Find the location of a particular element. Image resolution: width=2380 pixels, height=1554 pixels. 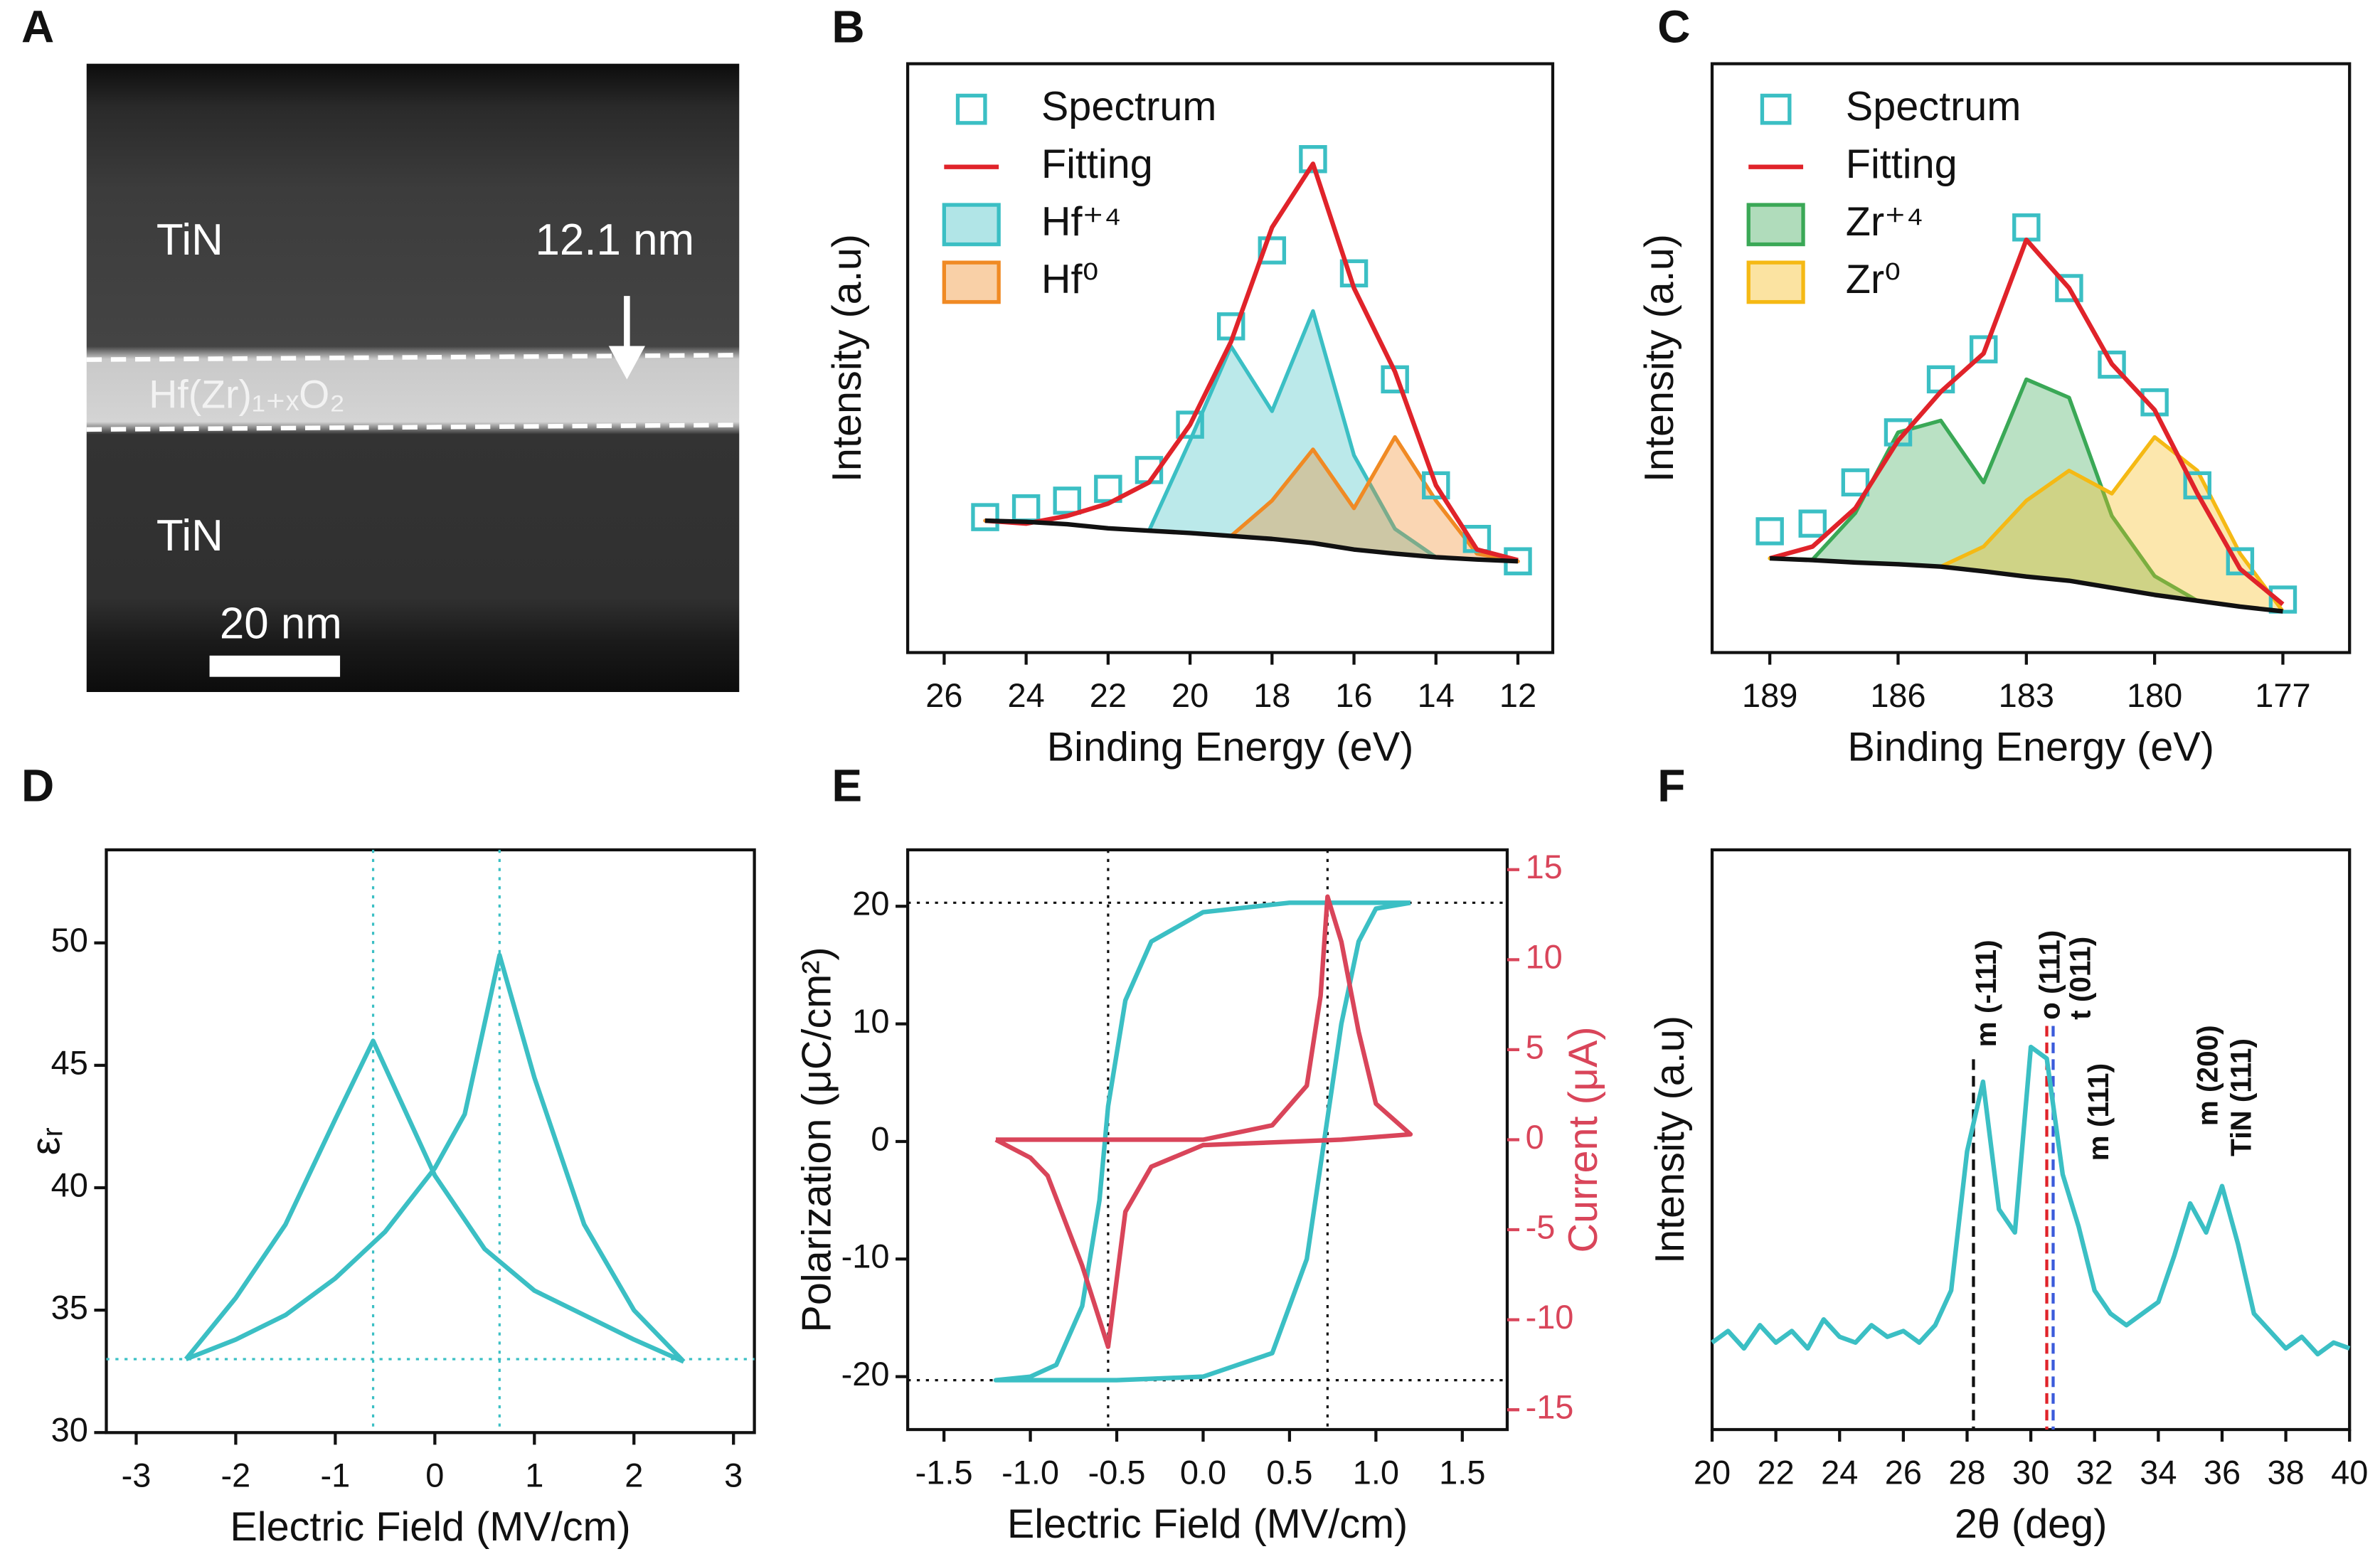

legend-label: Fitting is located at coordinates (1097, 164).